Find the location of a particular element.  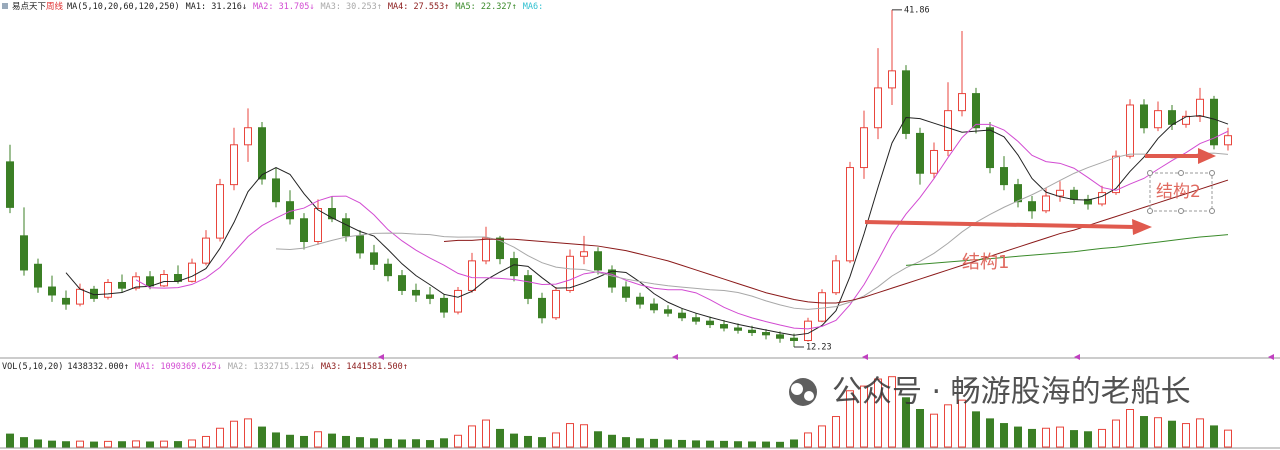

ma-line is located at coordinates (1067, 250).